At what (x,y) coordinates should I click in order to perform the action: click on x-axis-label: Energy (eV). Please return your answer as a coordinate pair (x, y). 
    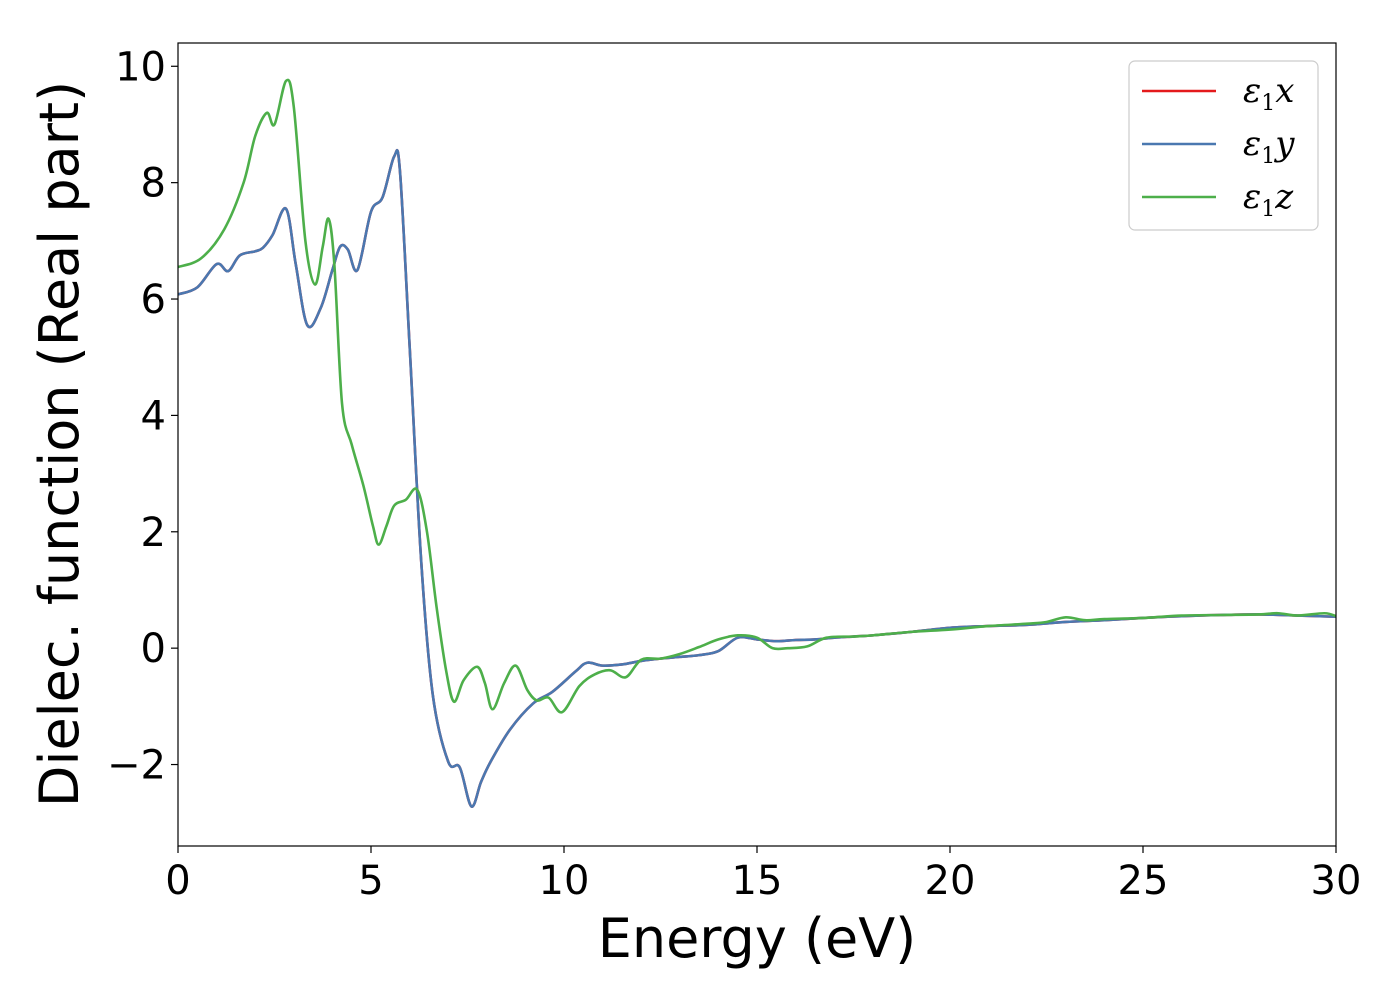
    Looking at the image, I should click on (757, 938).